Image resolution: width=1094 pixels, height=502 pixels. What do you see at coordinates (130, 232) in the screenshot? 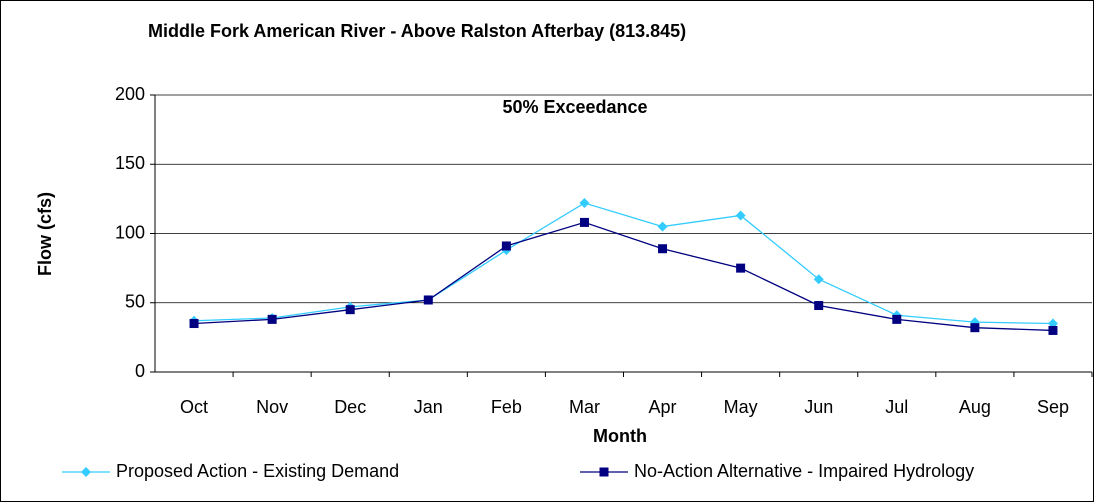
I see `y-tick-label: 100` at bounding box center [130, 232].